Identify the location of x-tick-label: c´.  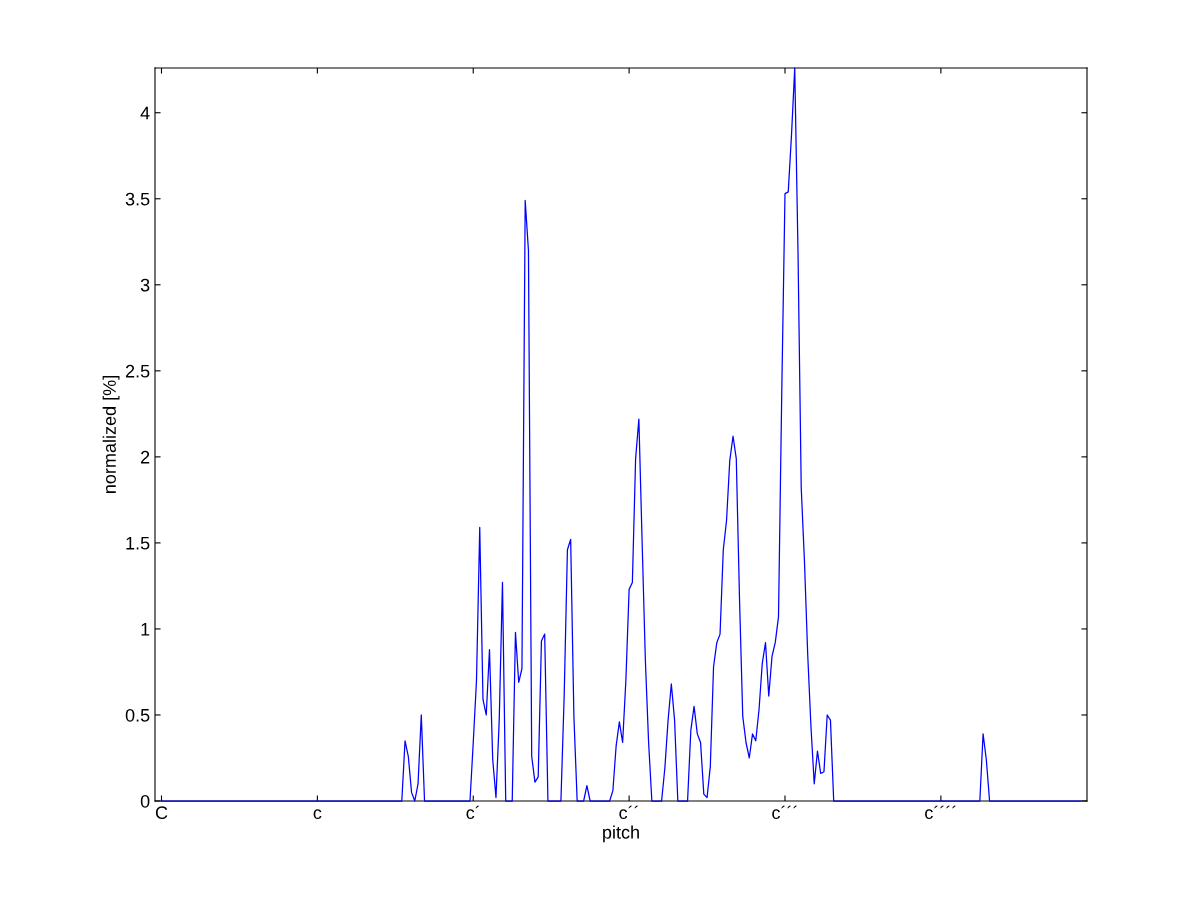
(473, 812).